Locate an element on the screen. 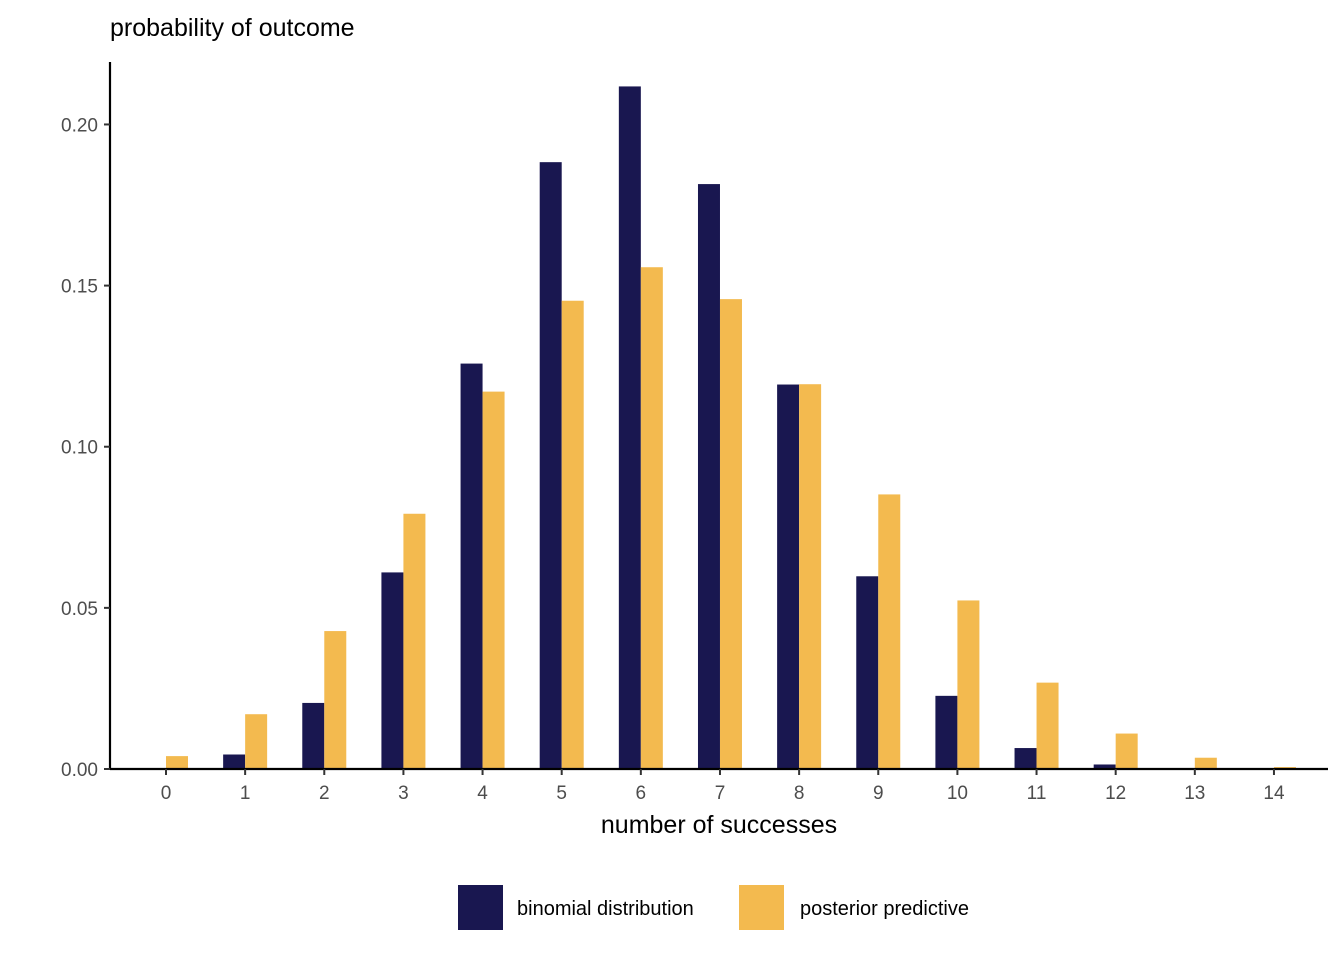  x-tick-label: 5 is located at coordinates (561, 793).